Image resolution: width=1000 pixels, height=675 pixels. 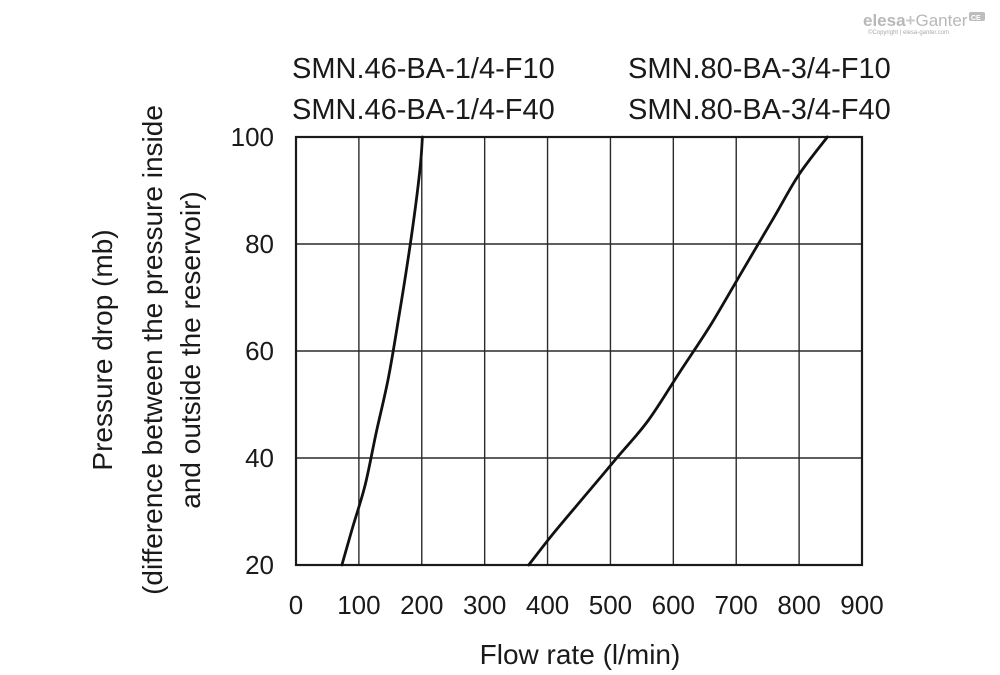 What do you see at coordinates (252, 137) in the screenshot?
I see `y-tick-label: 100` at bounding box center [252, 137].